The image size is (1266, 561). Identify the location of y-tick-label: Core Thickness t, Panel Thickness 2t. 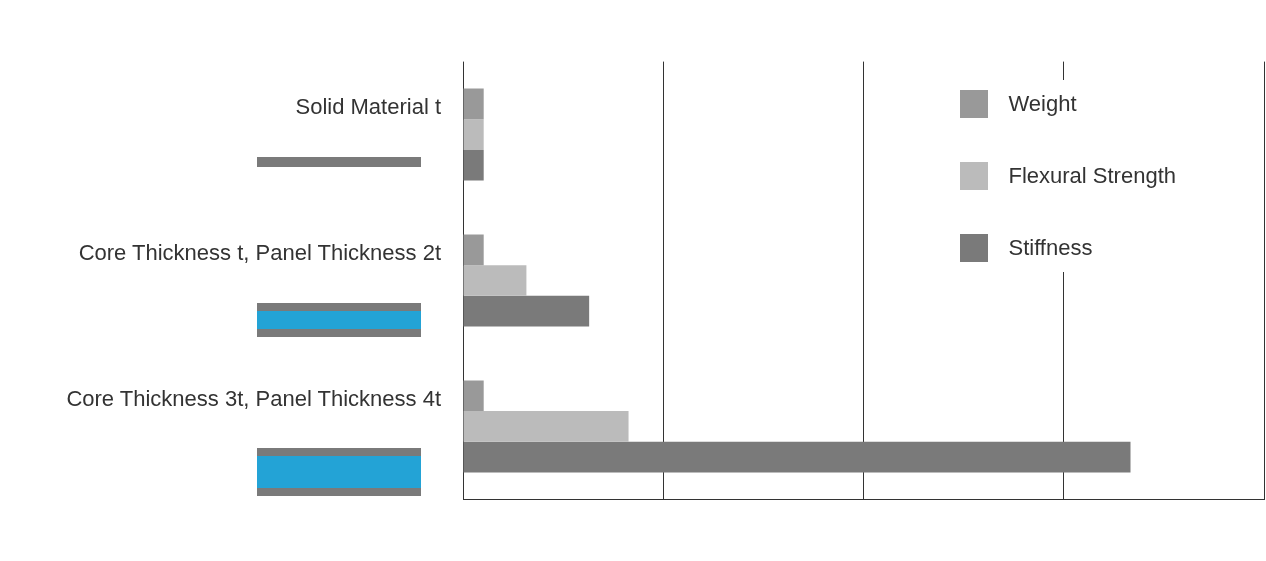
(259, 253).